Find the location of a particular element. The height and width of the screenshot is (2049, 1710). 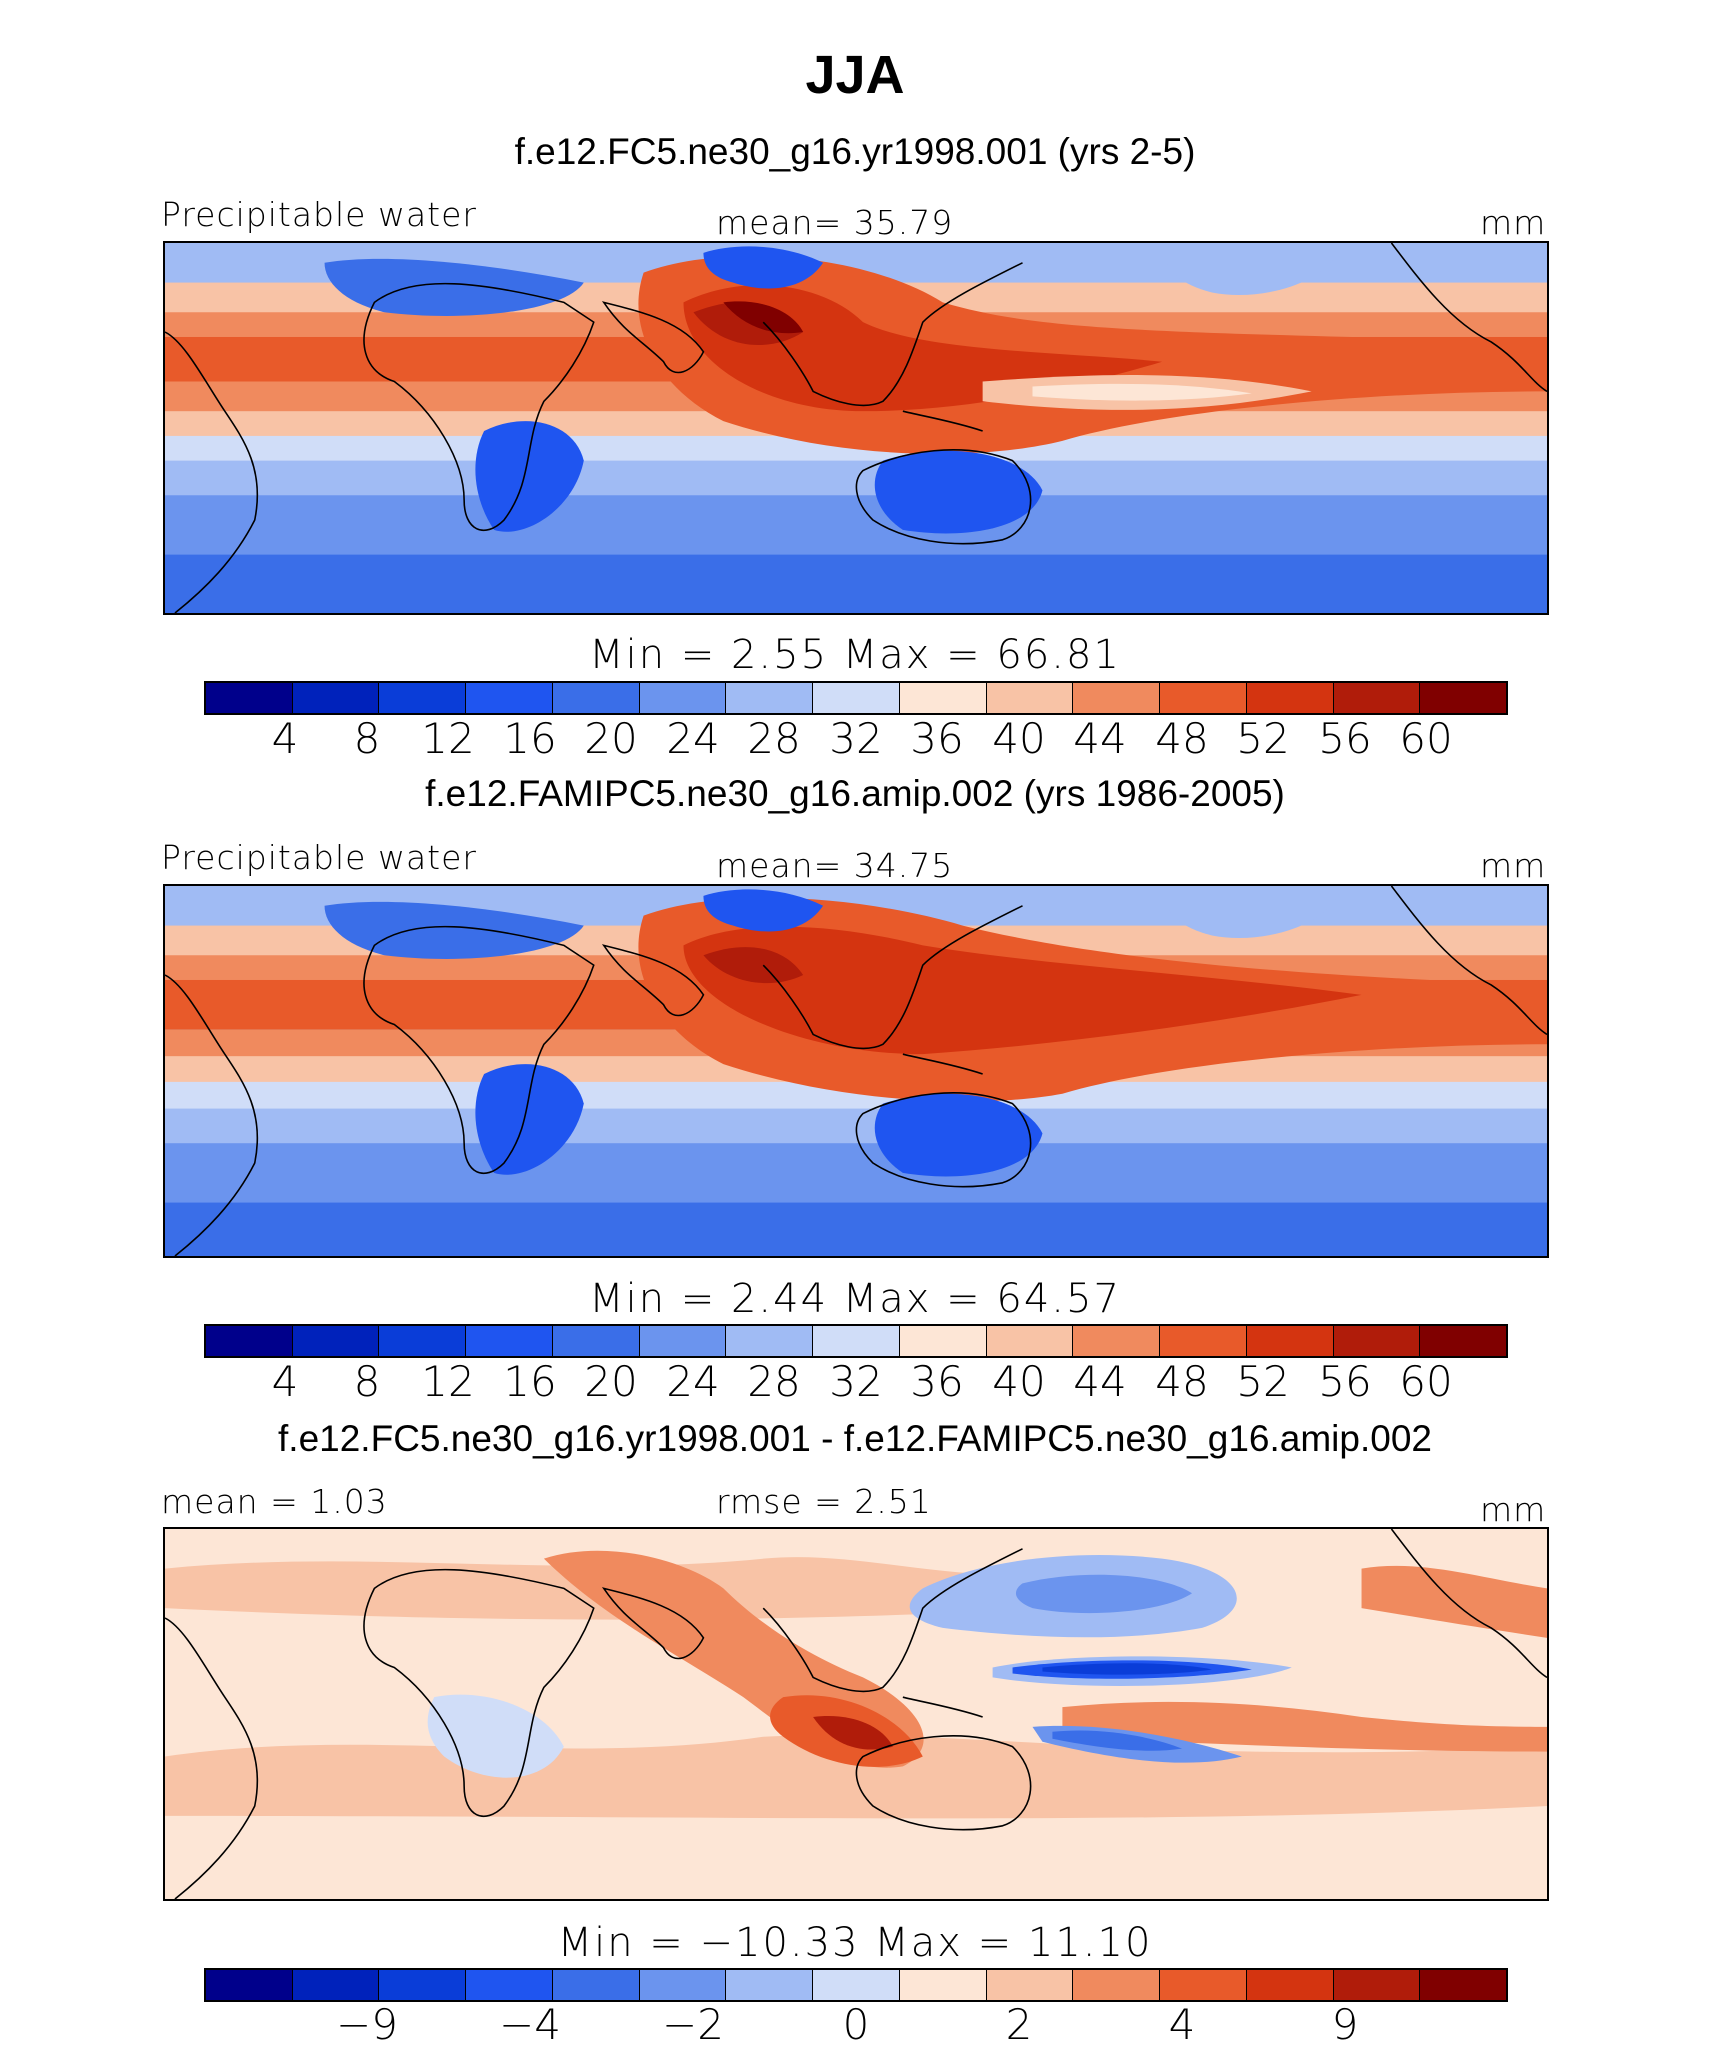

panel-2-map is located at coordinates (856, 1071).